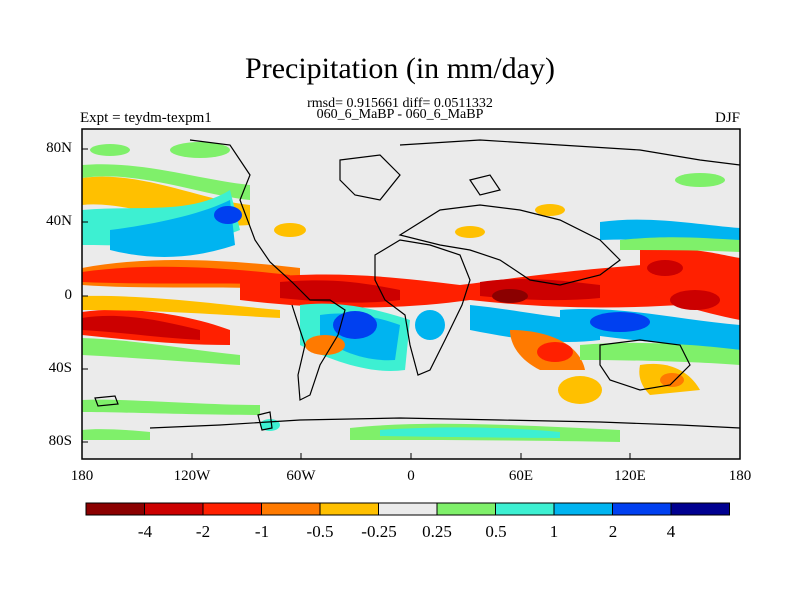  Describe the element at coordinates (379, 531) in the screenshot. I see `colorbar-label: -0.25` at that location.